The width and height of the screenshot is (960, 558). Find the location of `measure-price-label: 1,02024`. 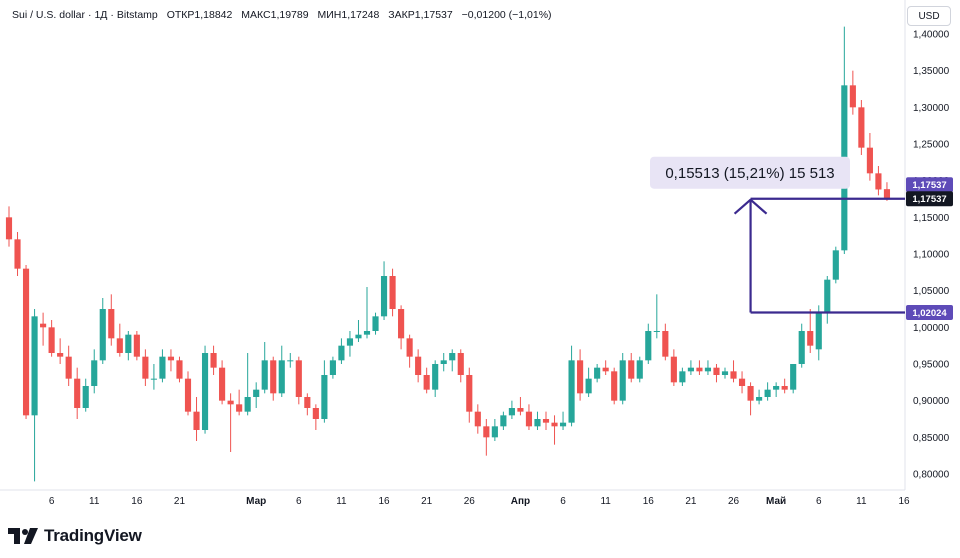

measure-price-label: 1,02024 is located at coordinates (929, 312).